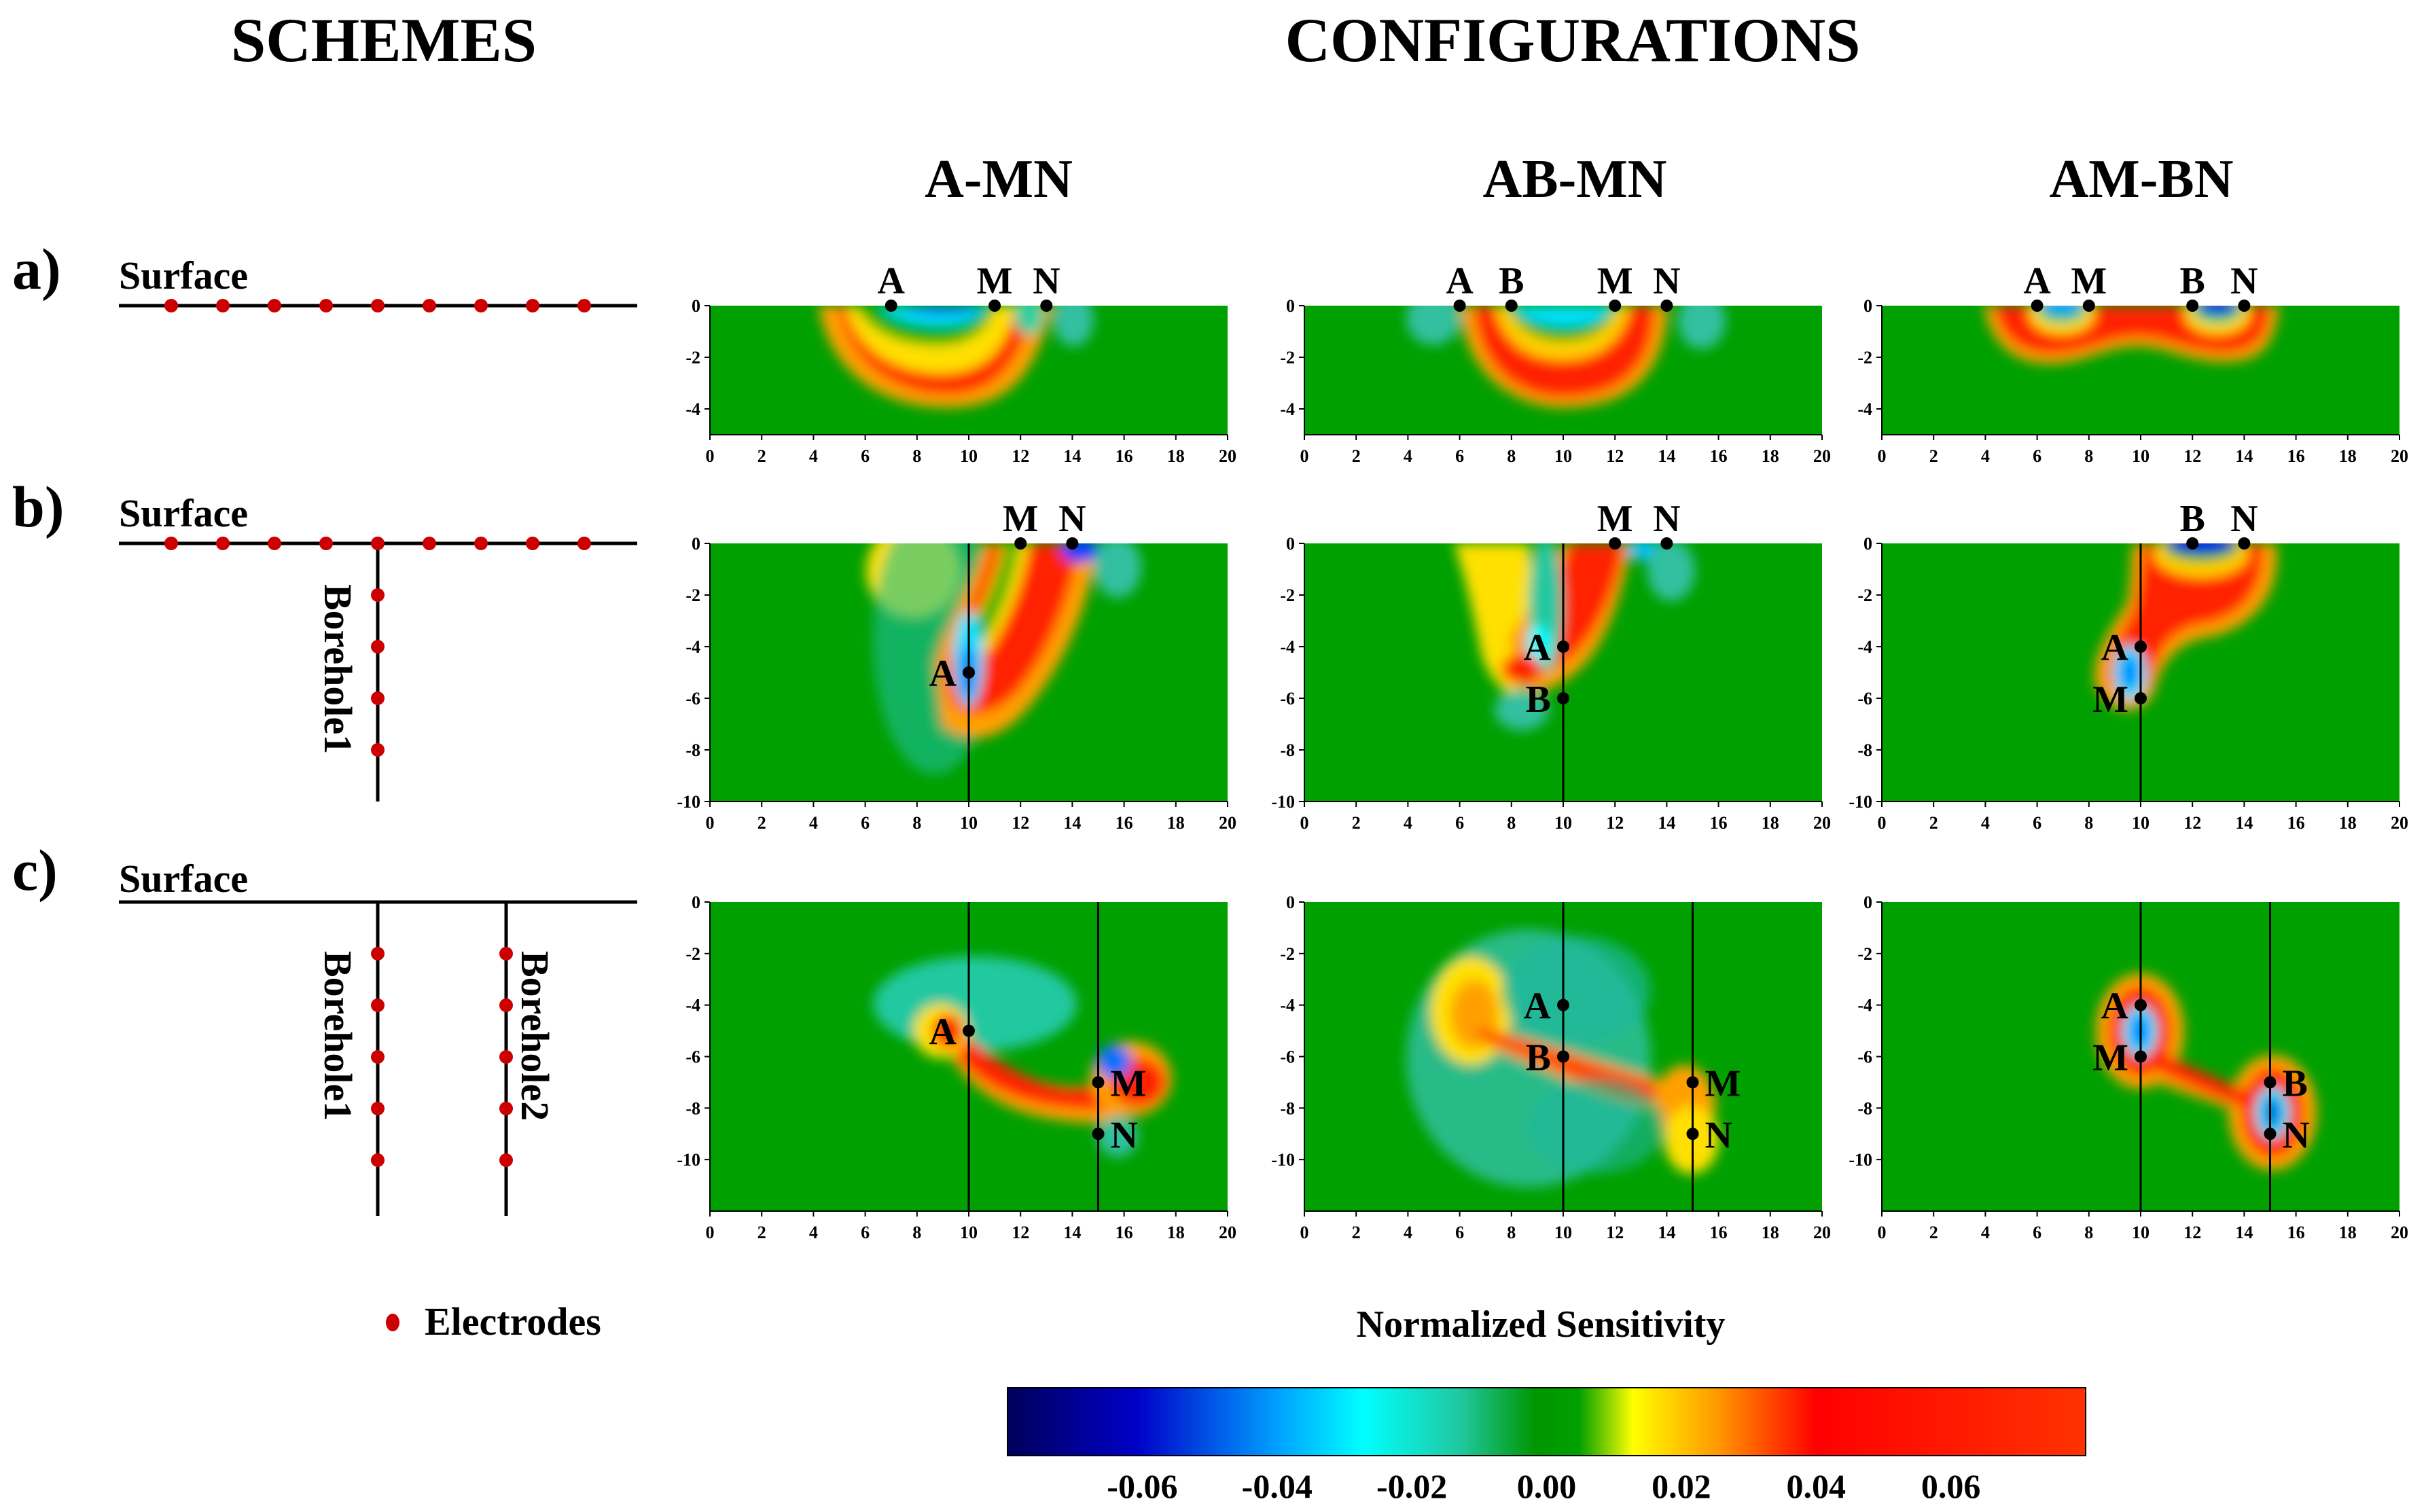 The height and width of the screenshot is (1512, 2426). I want to click on scheme-a: Surface, so click(378, 282).